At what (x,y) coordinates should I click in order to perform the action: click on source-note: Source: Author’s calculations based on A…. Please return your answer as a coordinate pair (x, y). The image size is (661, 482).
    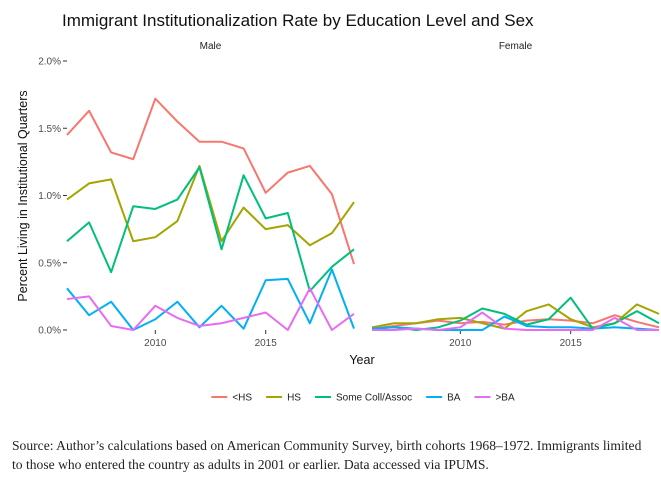
    Looking at the image, I should click on (327, 455).